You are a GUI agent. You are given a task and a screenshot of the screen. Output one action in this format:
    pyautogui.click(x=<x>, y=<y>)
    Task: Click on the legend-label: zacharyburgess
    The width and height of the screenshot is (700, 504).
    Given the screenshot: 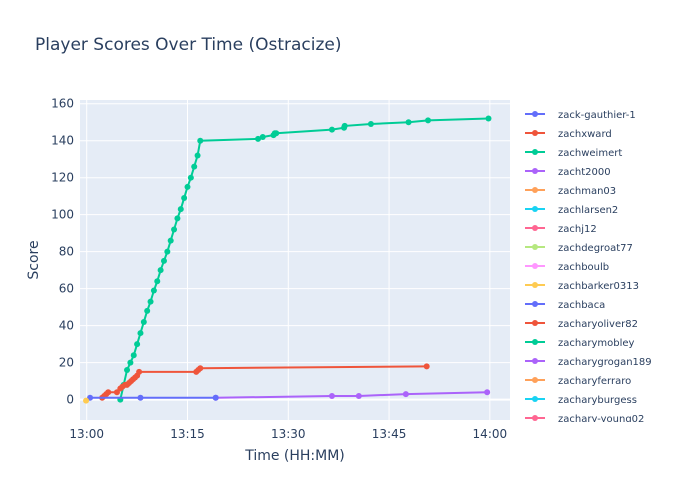 What is the action you would take?
    pyautogui.click(x=597, y=400)
    